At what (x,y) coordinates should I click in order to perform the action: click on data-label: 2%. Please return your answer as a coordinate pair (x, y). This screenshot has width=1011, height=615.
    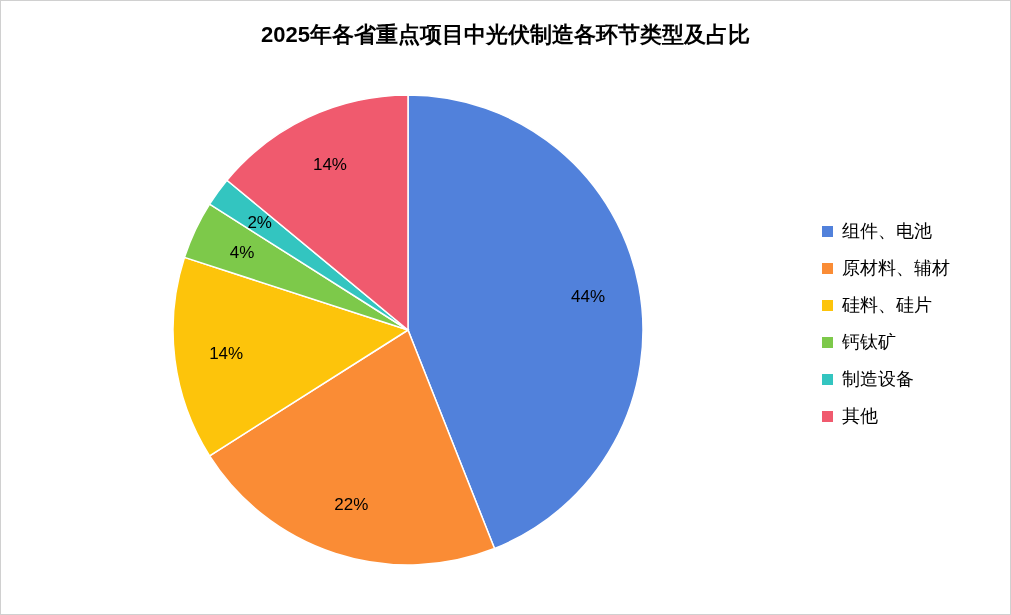
    Looking at the image, I should click on (259, 223).